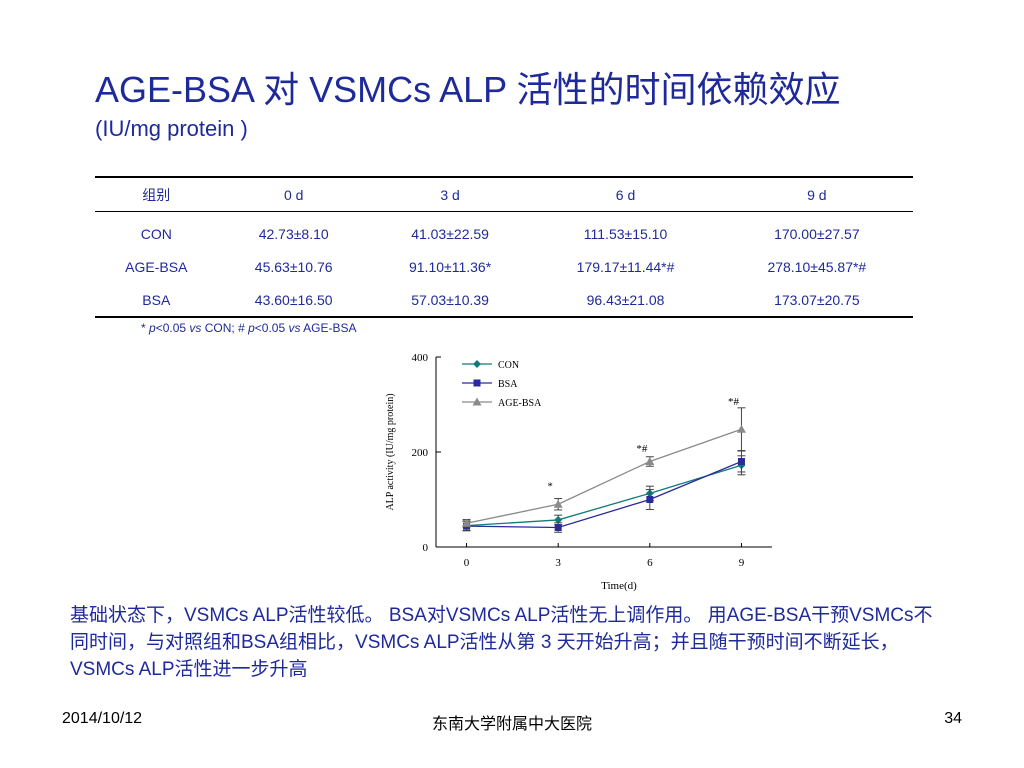 The image size is (1024, 768). I want to click on slide-title: AGE-BSA 对 VSMCs ALP 活性的时间依赖效应, so click(468, 89).